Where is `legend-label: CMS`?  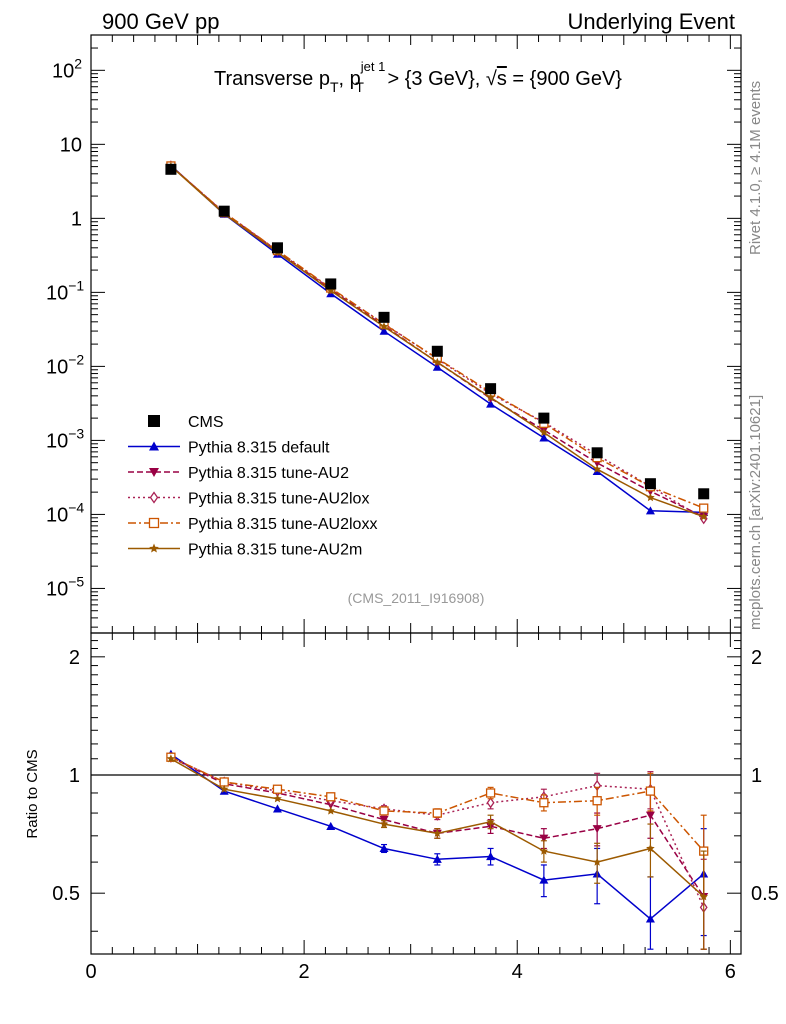
legend-label: CMS is located at coordinates (206, 422).